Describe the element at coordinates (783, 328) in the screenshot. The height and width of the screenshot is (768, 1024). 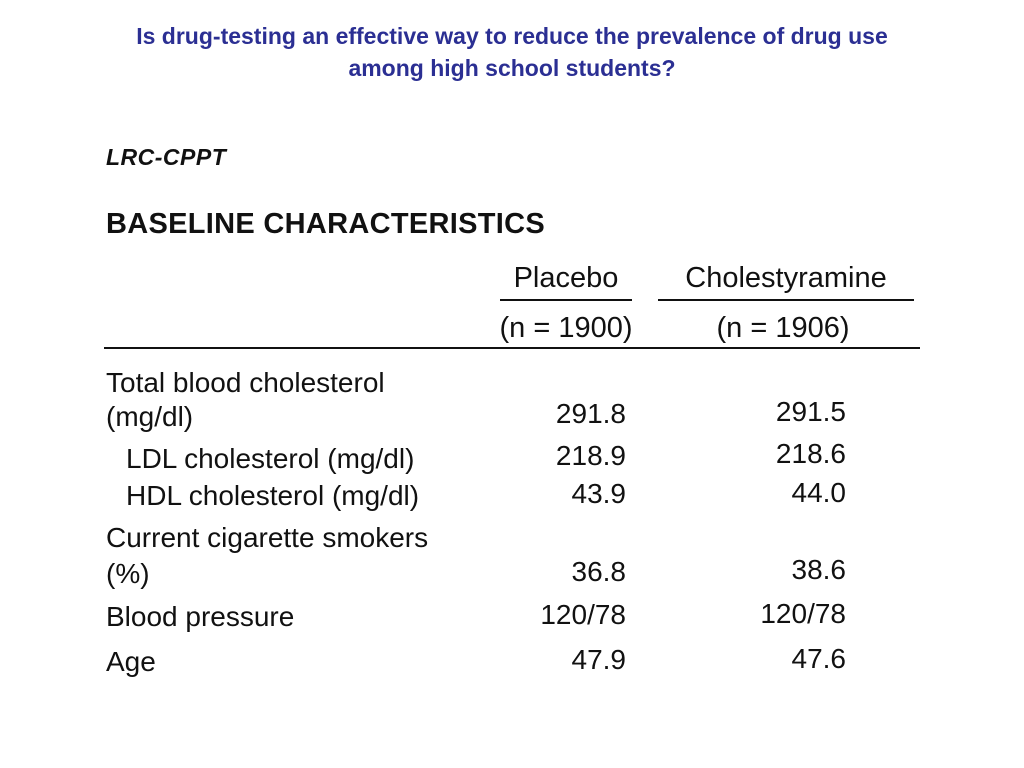
I see `column-n-cholestyramine: (n = 1906)` at that location.